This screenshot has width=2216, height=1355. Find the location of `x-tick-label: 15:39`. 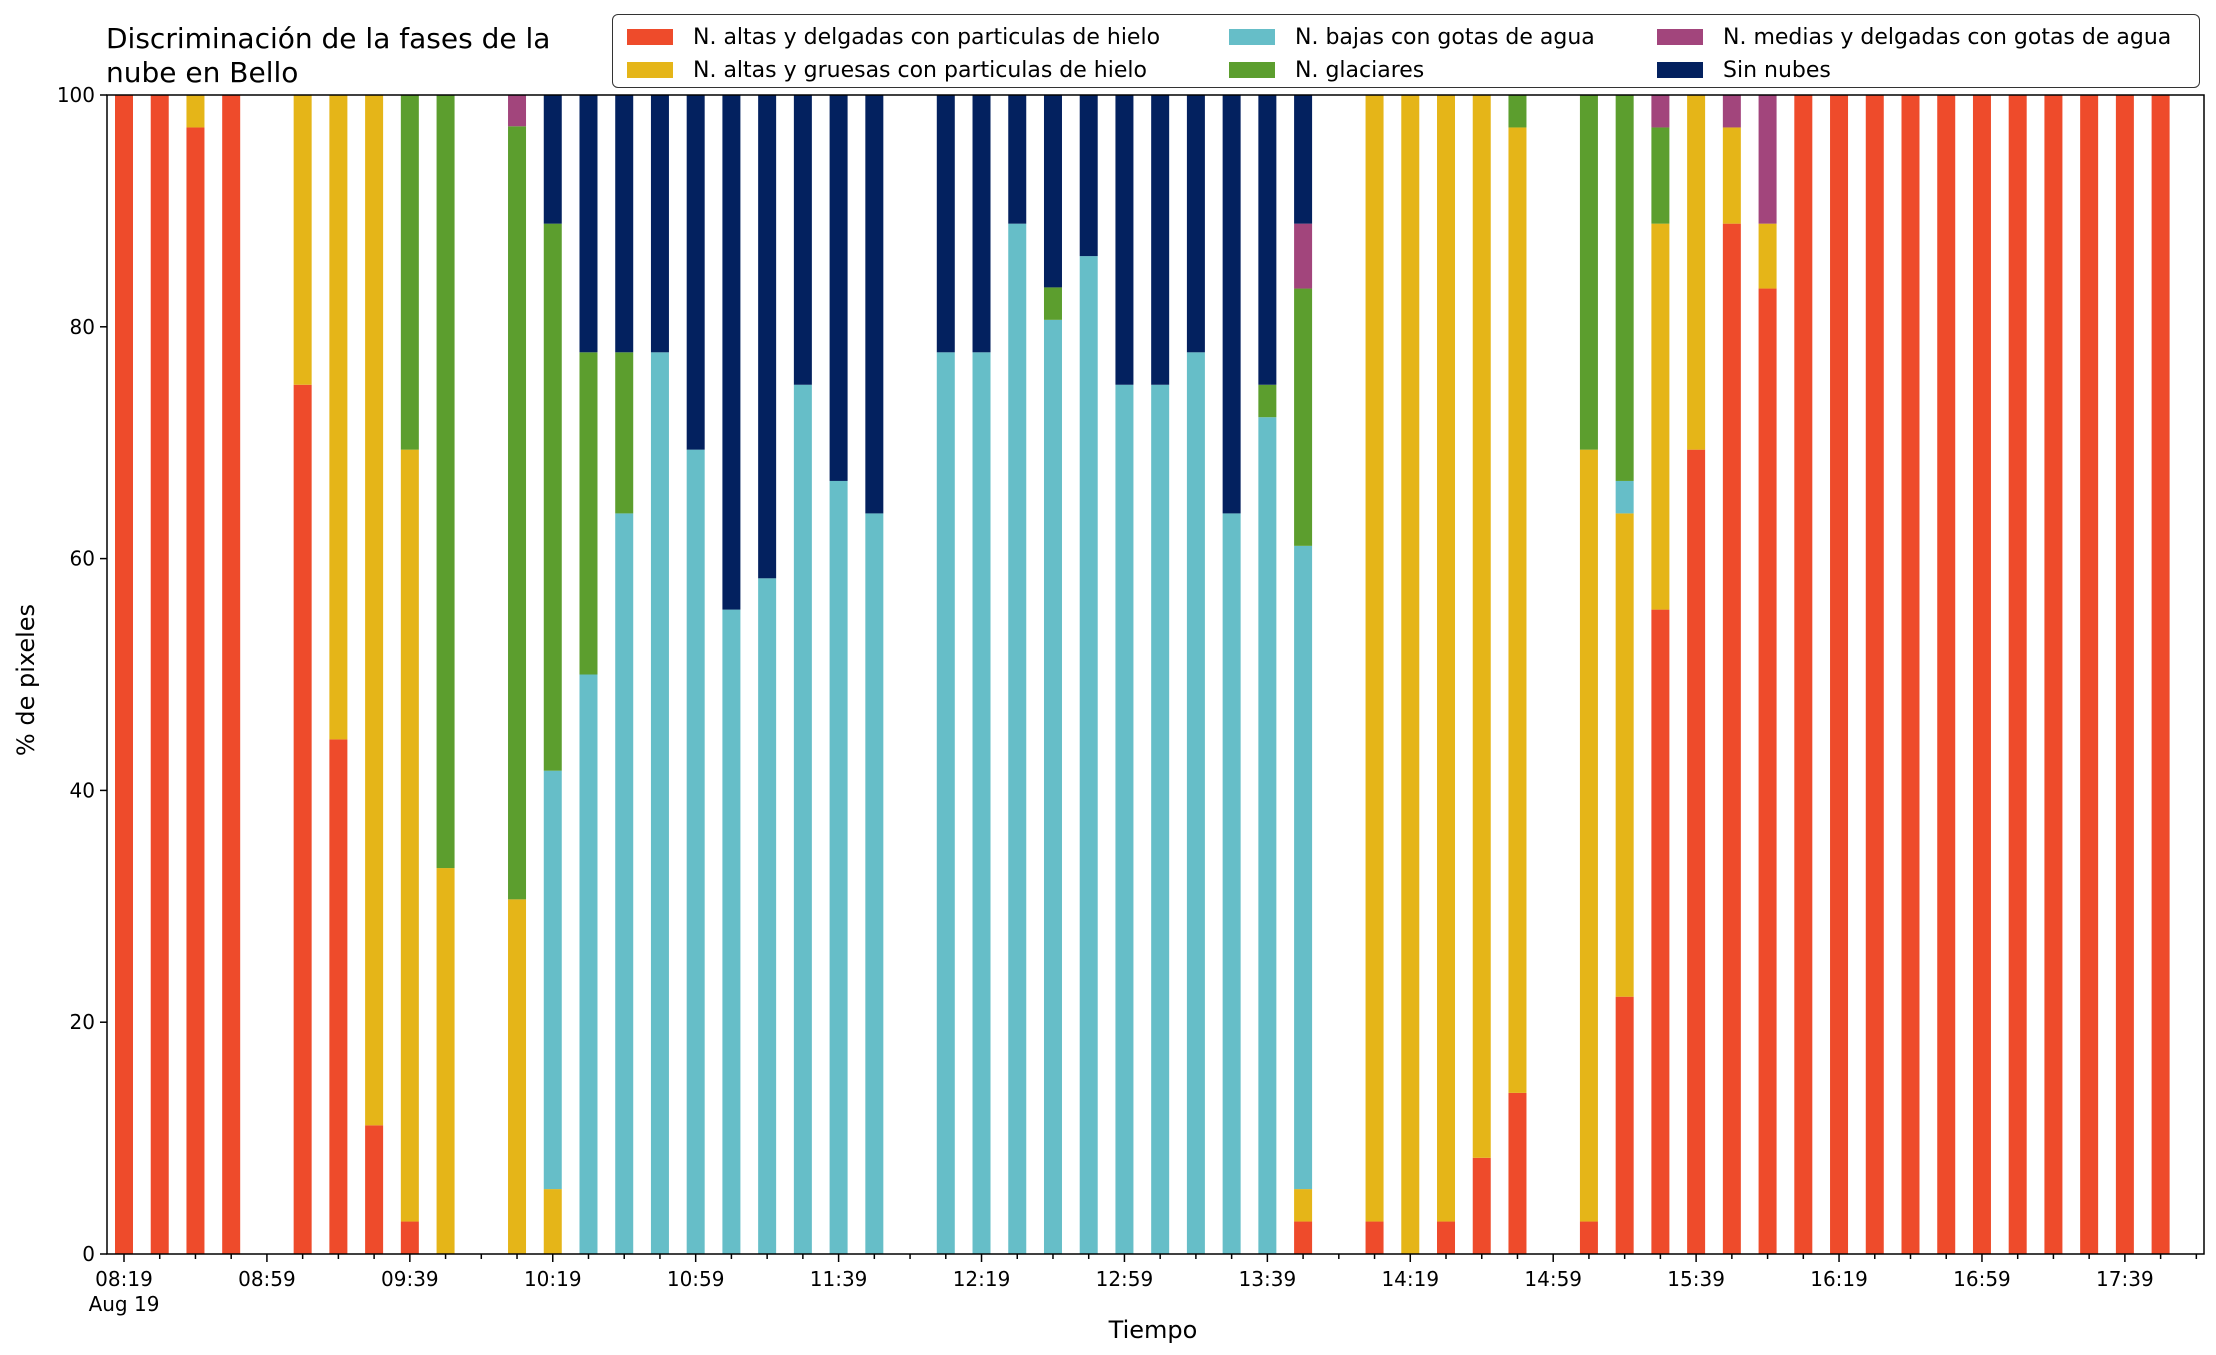

x-tick-label: 15:39 is located at coordinates (1696, 1279).